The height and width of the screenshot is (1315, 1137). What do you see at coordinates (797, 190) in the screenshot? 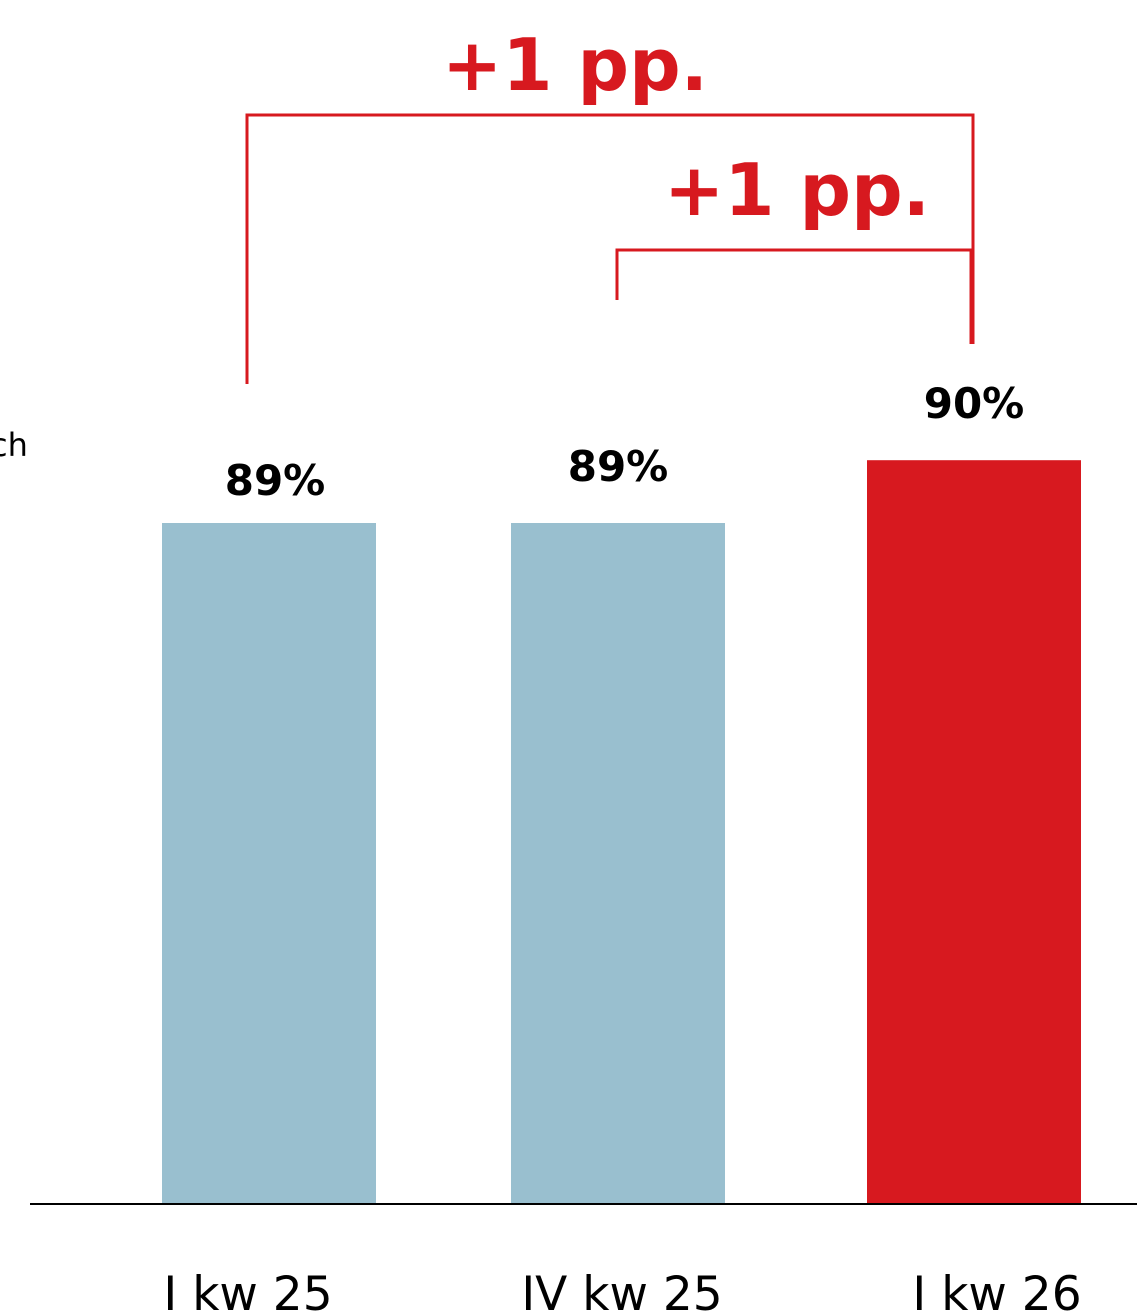
I see `difference-label-2: +1 pp.` at bounding box center [797, 190].